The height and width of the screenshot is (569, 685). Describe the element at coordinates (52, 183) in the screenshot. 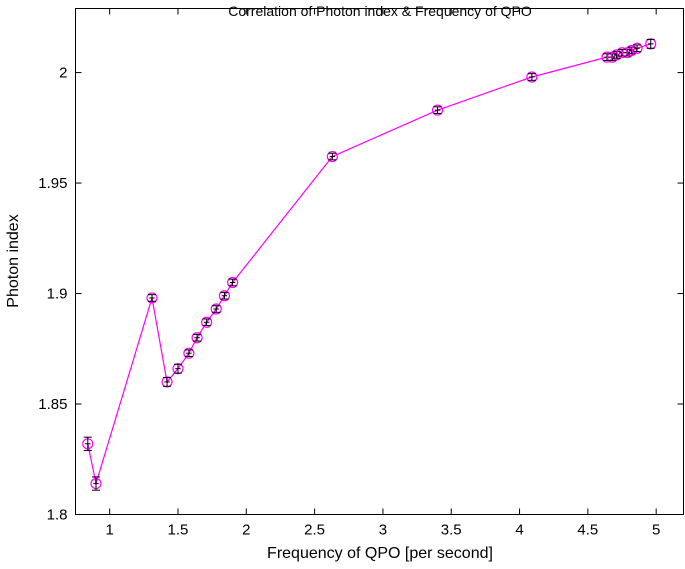

I see `y-tick-label: 1.95` at that location.